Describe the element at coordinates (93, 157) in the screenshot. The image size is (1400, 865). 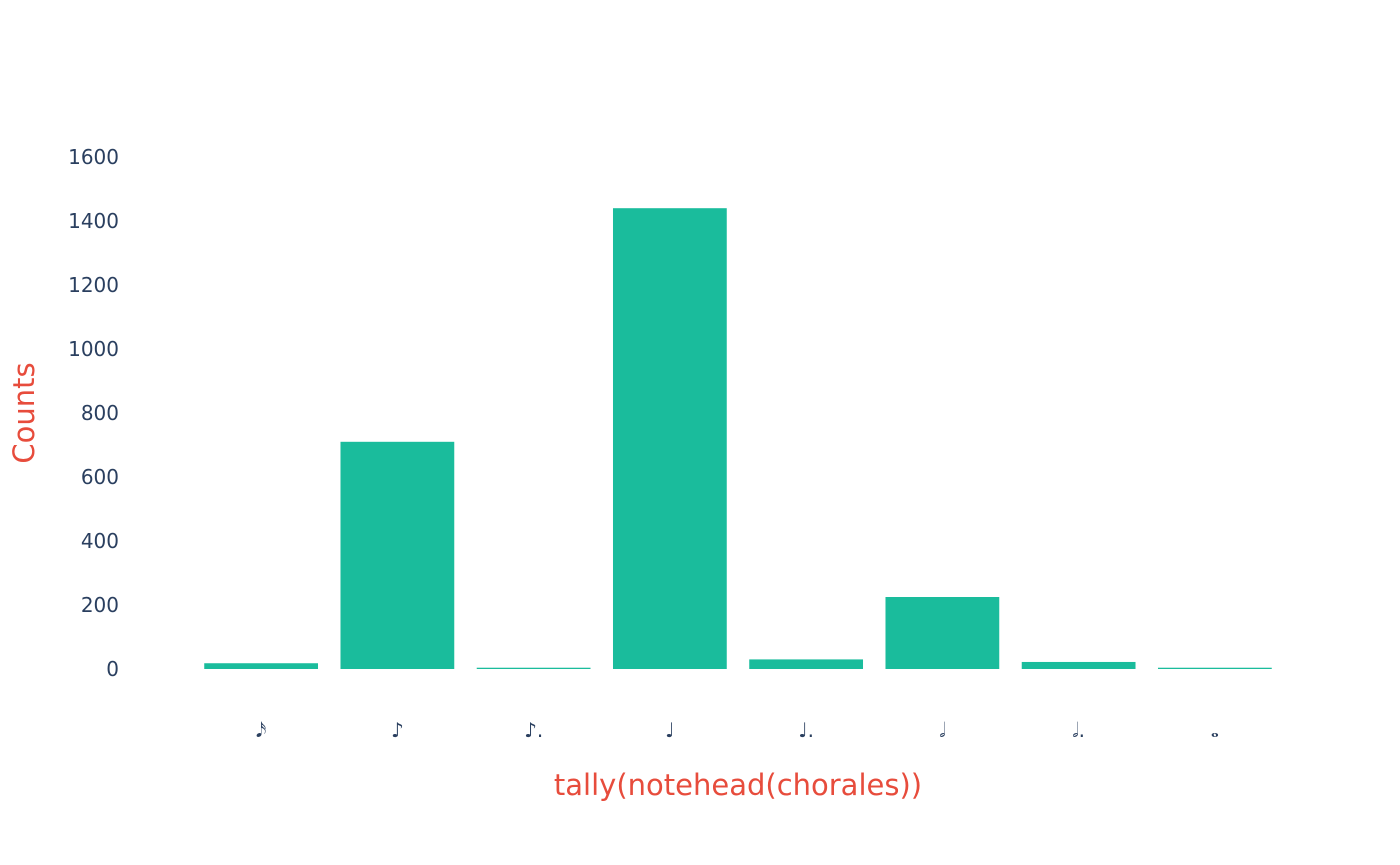
I see `y-tick-label: 1600` at that location.